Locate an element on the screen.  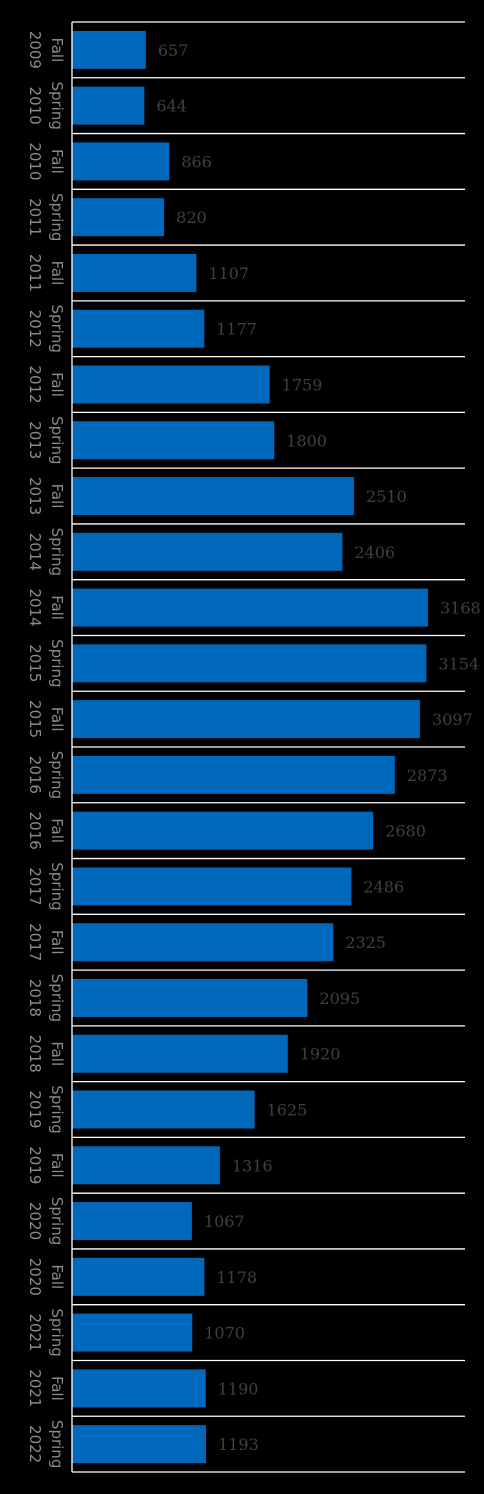
value-label: 1177 is located at coordinates (236, 329).